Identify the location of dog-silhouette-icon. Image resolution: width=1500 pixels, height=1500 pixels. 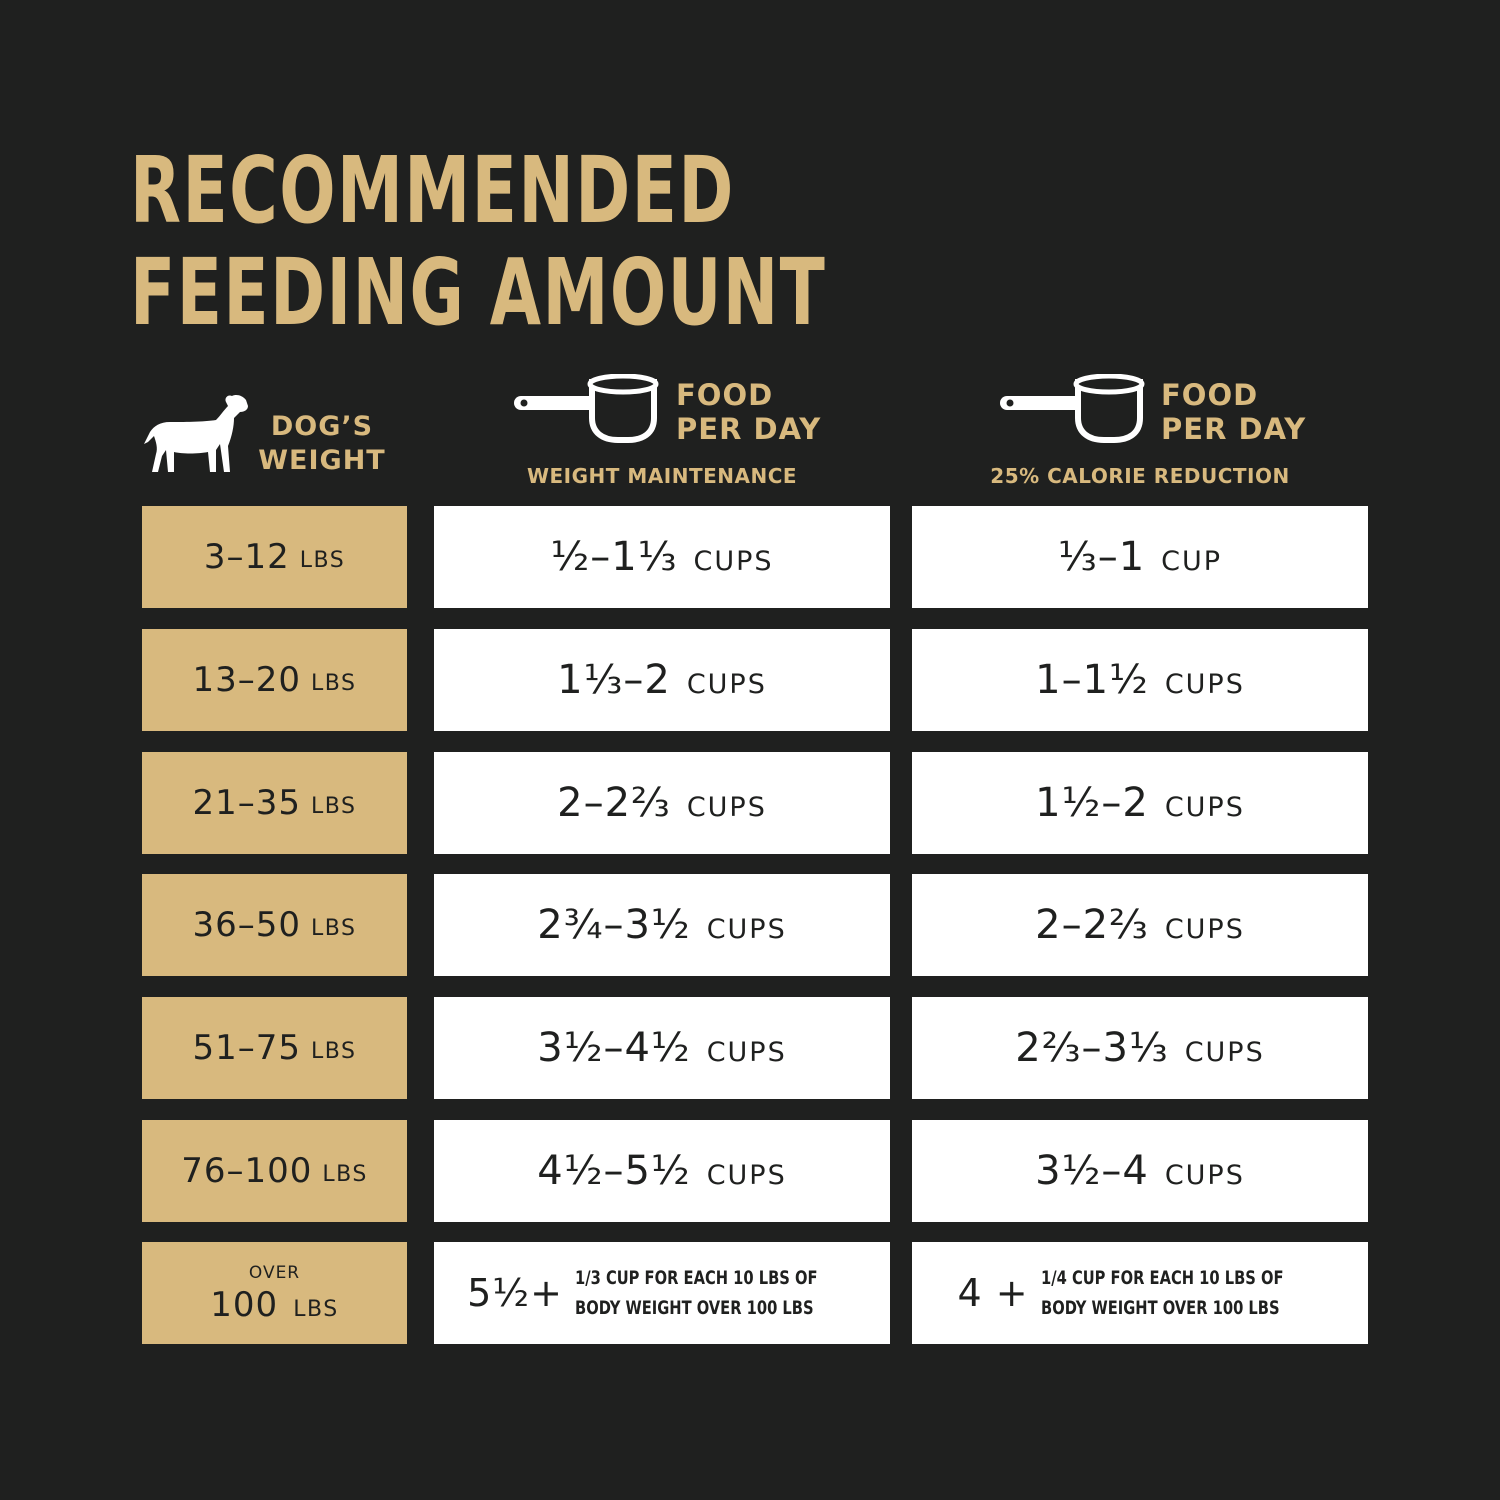
(196, 433).